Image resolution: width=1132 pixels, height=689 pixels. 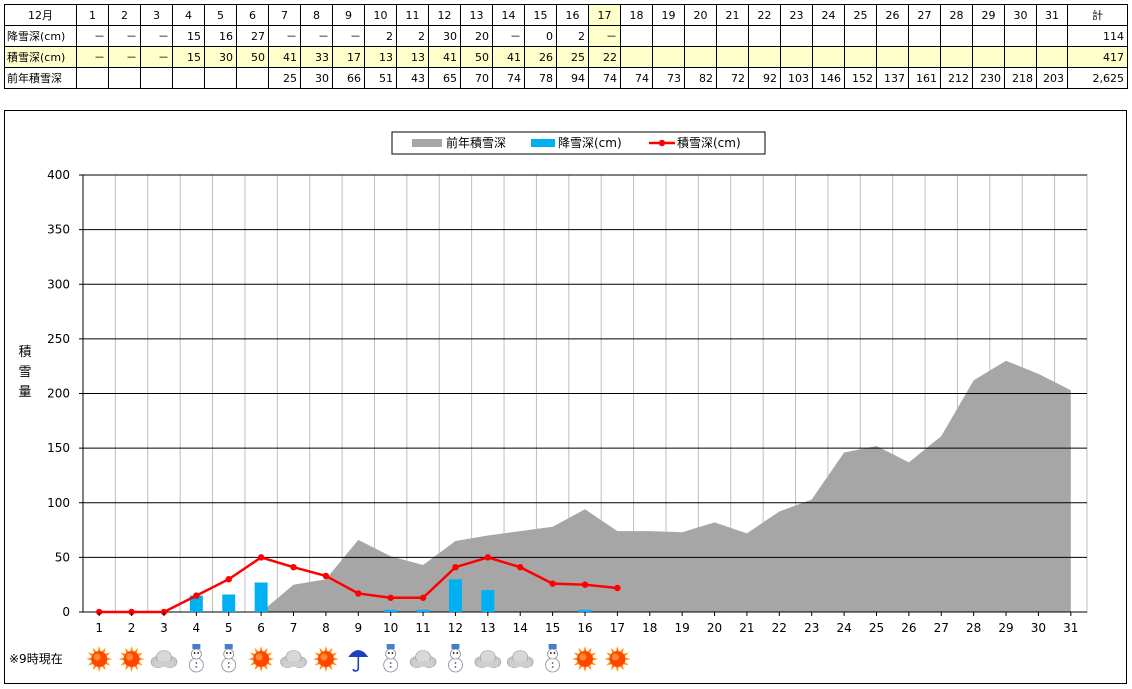 I want to click on row-label: 降雪深(cm), so click(x=40, y=36).